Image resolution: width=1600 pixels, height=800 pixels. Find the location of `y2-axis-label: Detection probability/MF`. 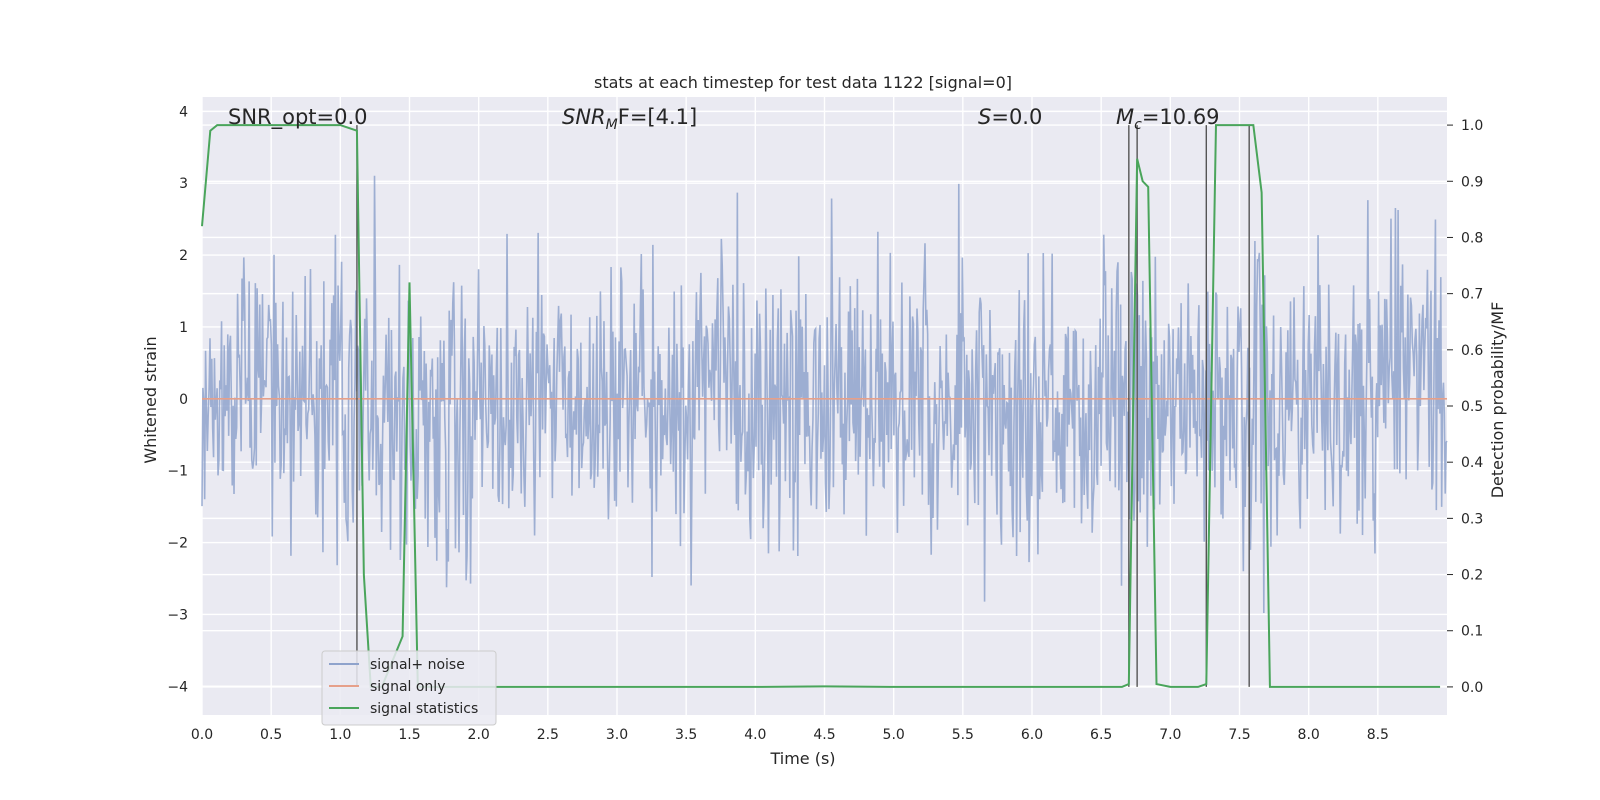

y2-axis-label: Detection probability/MF is located at coordinates (1497, 400).